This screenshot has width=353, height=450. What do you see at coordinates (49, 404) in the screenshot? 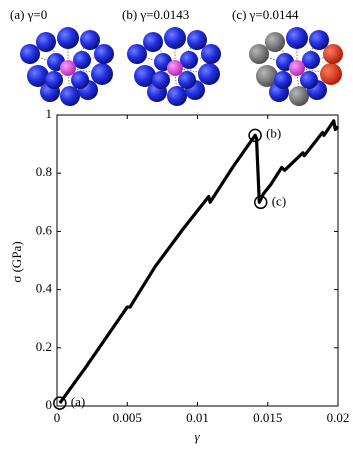
I see `y-tick-label: 0` at bounding box center [49, 404].